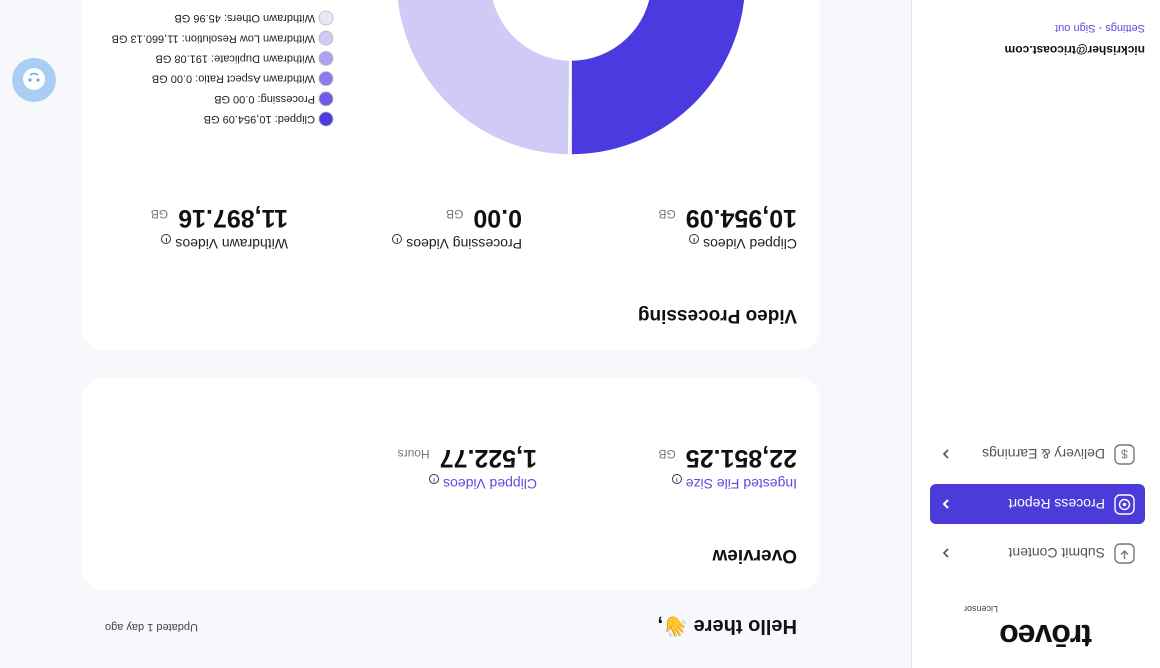 The width and height of the screenshot is (1160, 668). What do you see at coordinates (244, 18) in the screenshot?
I see `legend-label: Withdrawn Others: 45.96 GB` at bounding box center [244, 18].